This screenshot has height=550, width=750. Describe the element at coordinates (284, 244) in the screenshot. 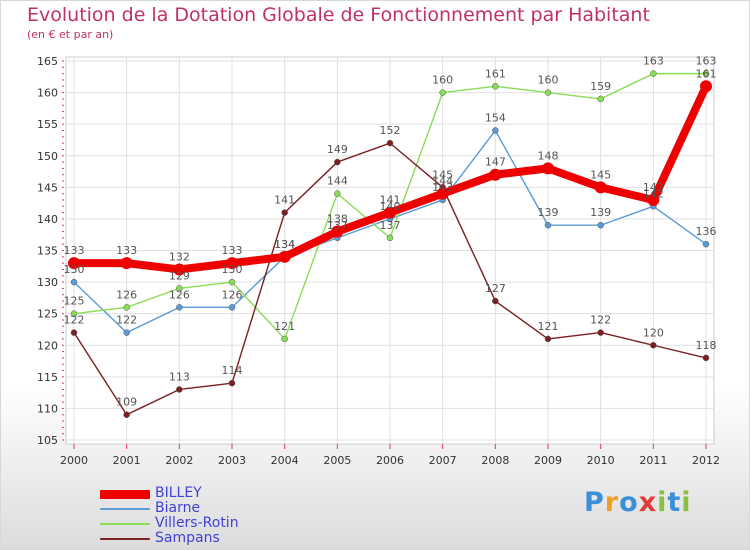

I see `data-label: 134` at that location.